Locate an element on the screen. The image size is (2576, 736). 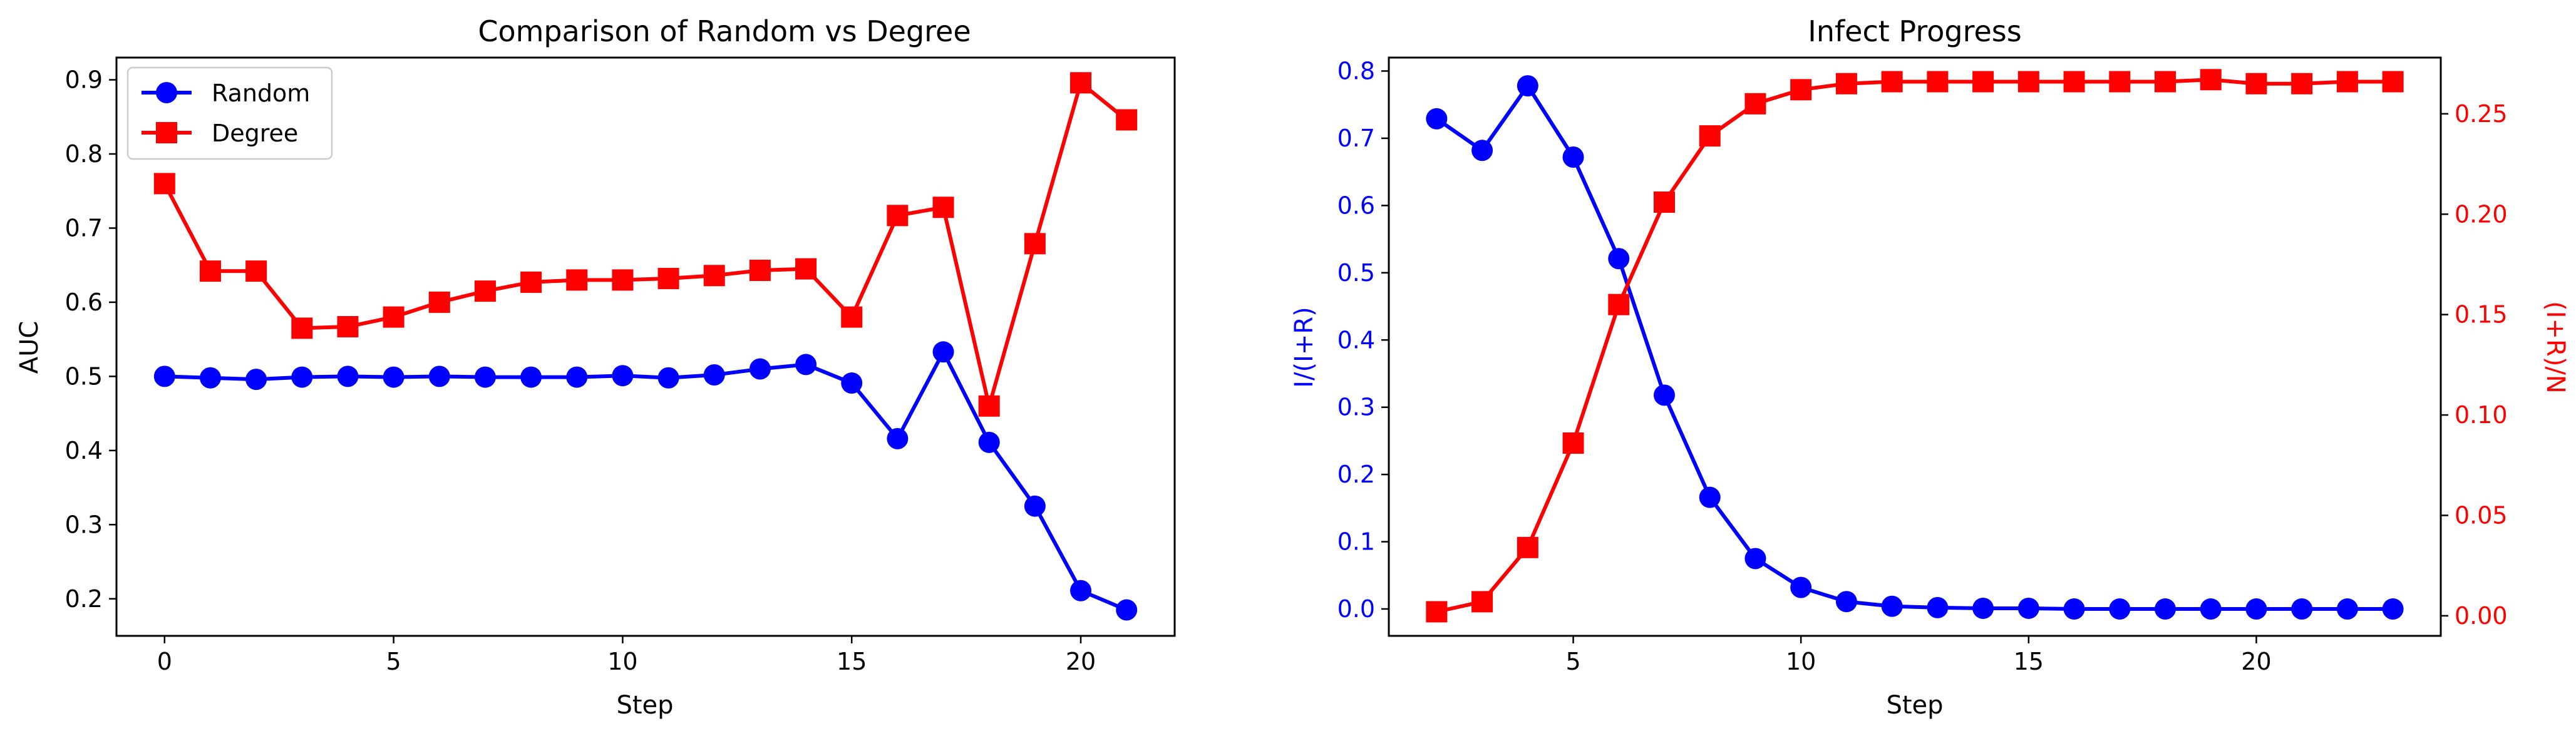
legend-box is located at coordinates (230, 113).